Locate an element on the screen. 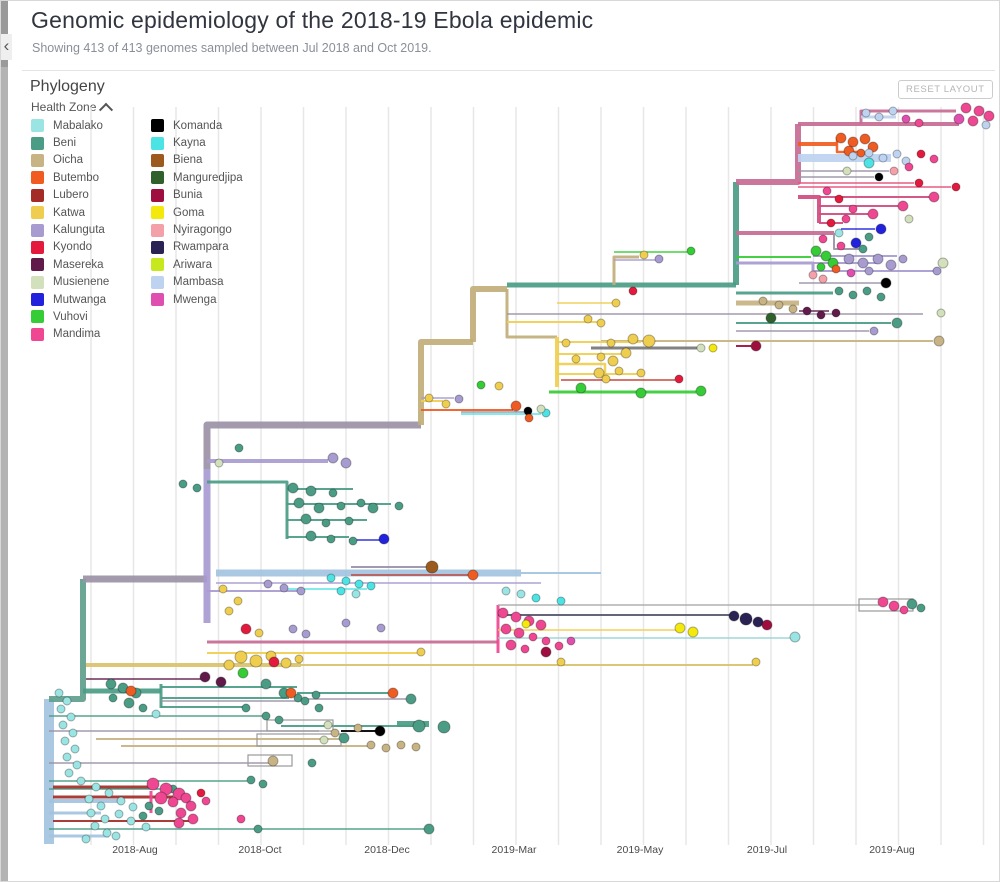 This screenshot has height=882, width=1000. tree-tip-kyondo is located at coordinates (679, 379).